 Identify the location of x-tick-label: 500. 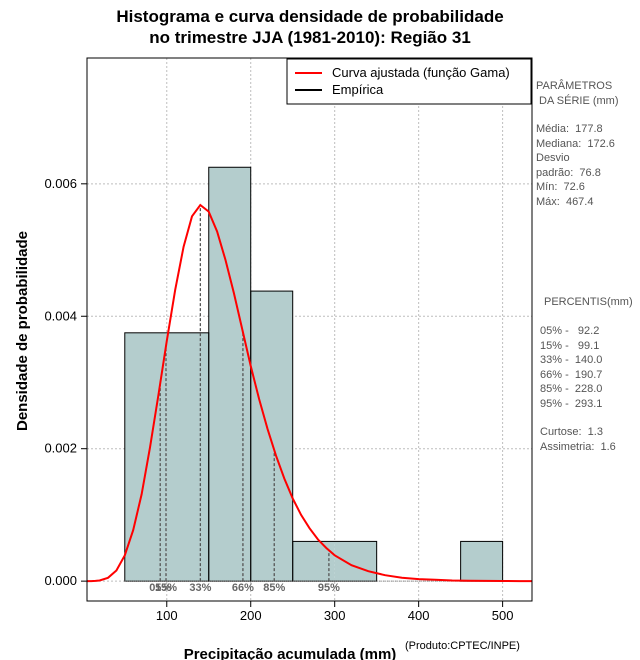
(503, 615).